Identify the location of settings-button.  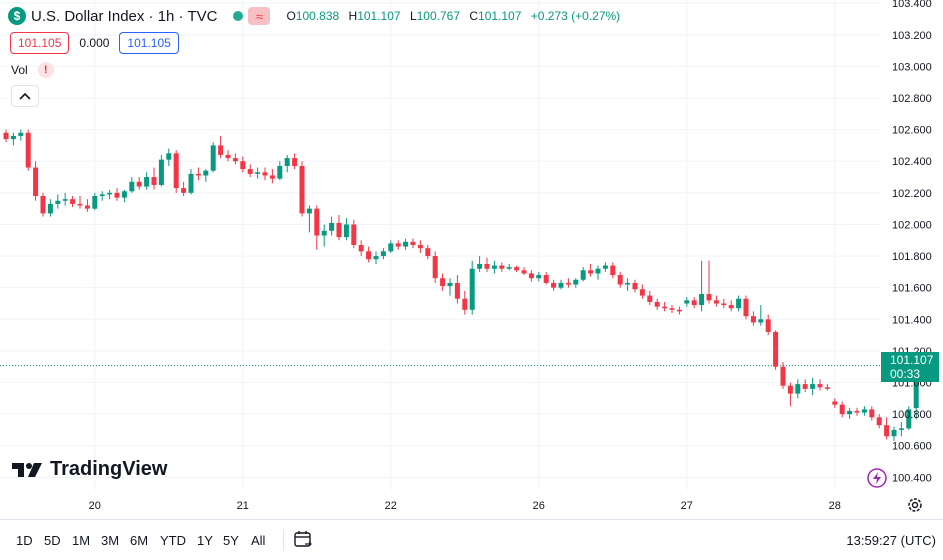
(915, 507).